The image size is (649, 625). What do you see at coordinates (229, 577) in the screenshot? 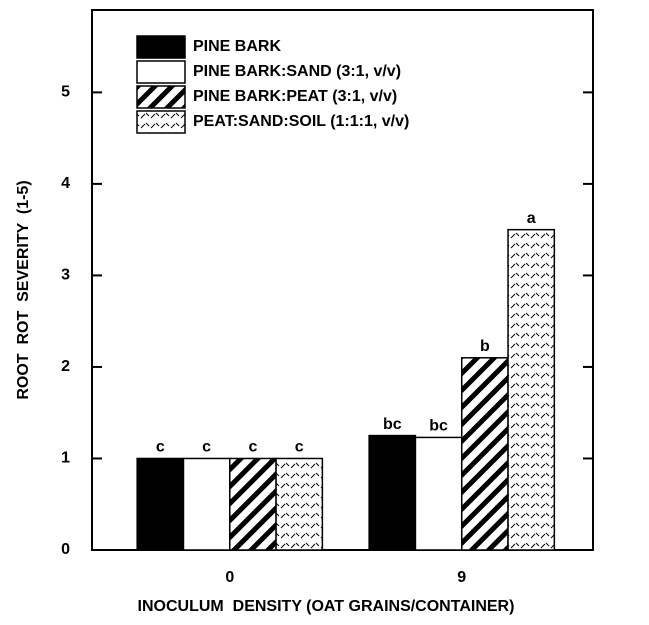
I see `x-tick-label: 0` at bounding box center [229, 577].